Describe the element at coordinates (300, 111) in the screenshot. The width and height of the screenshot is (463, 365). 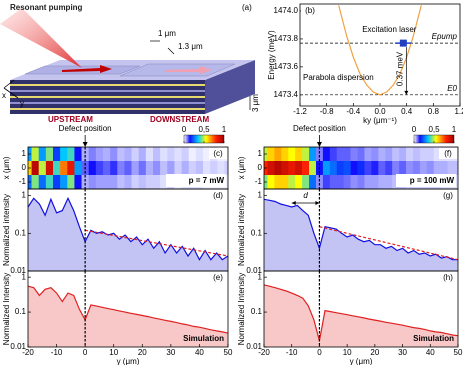
I see `x-tick-label: -1.2` at that location.